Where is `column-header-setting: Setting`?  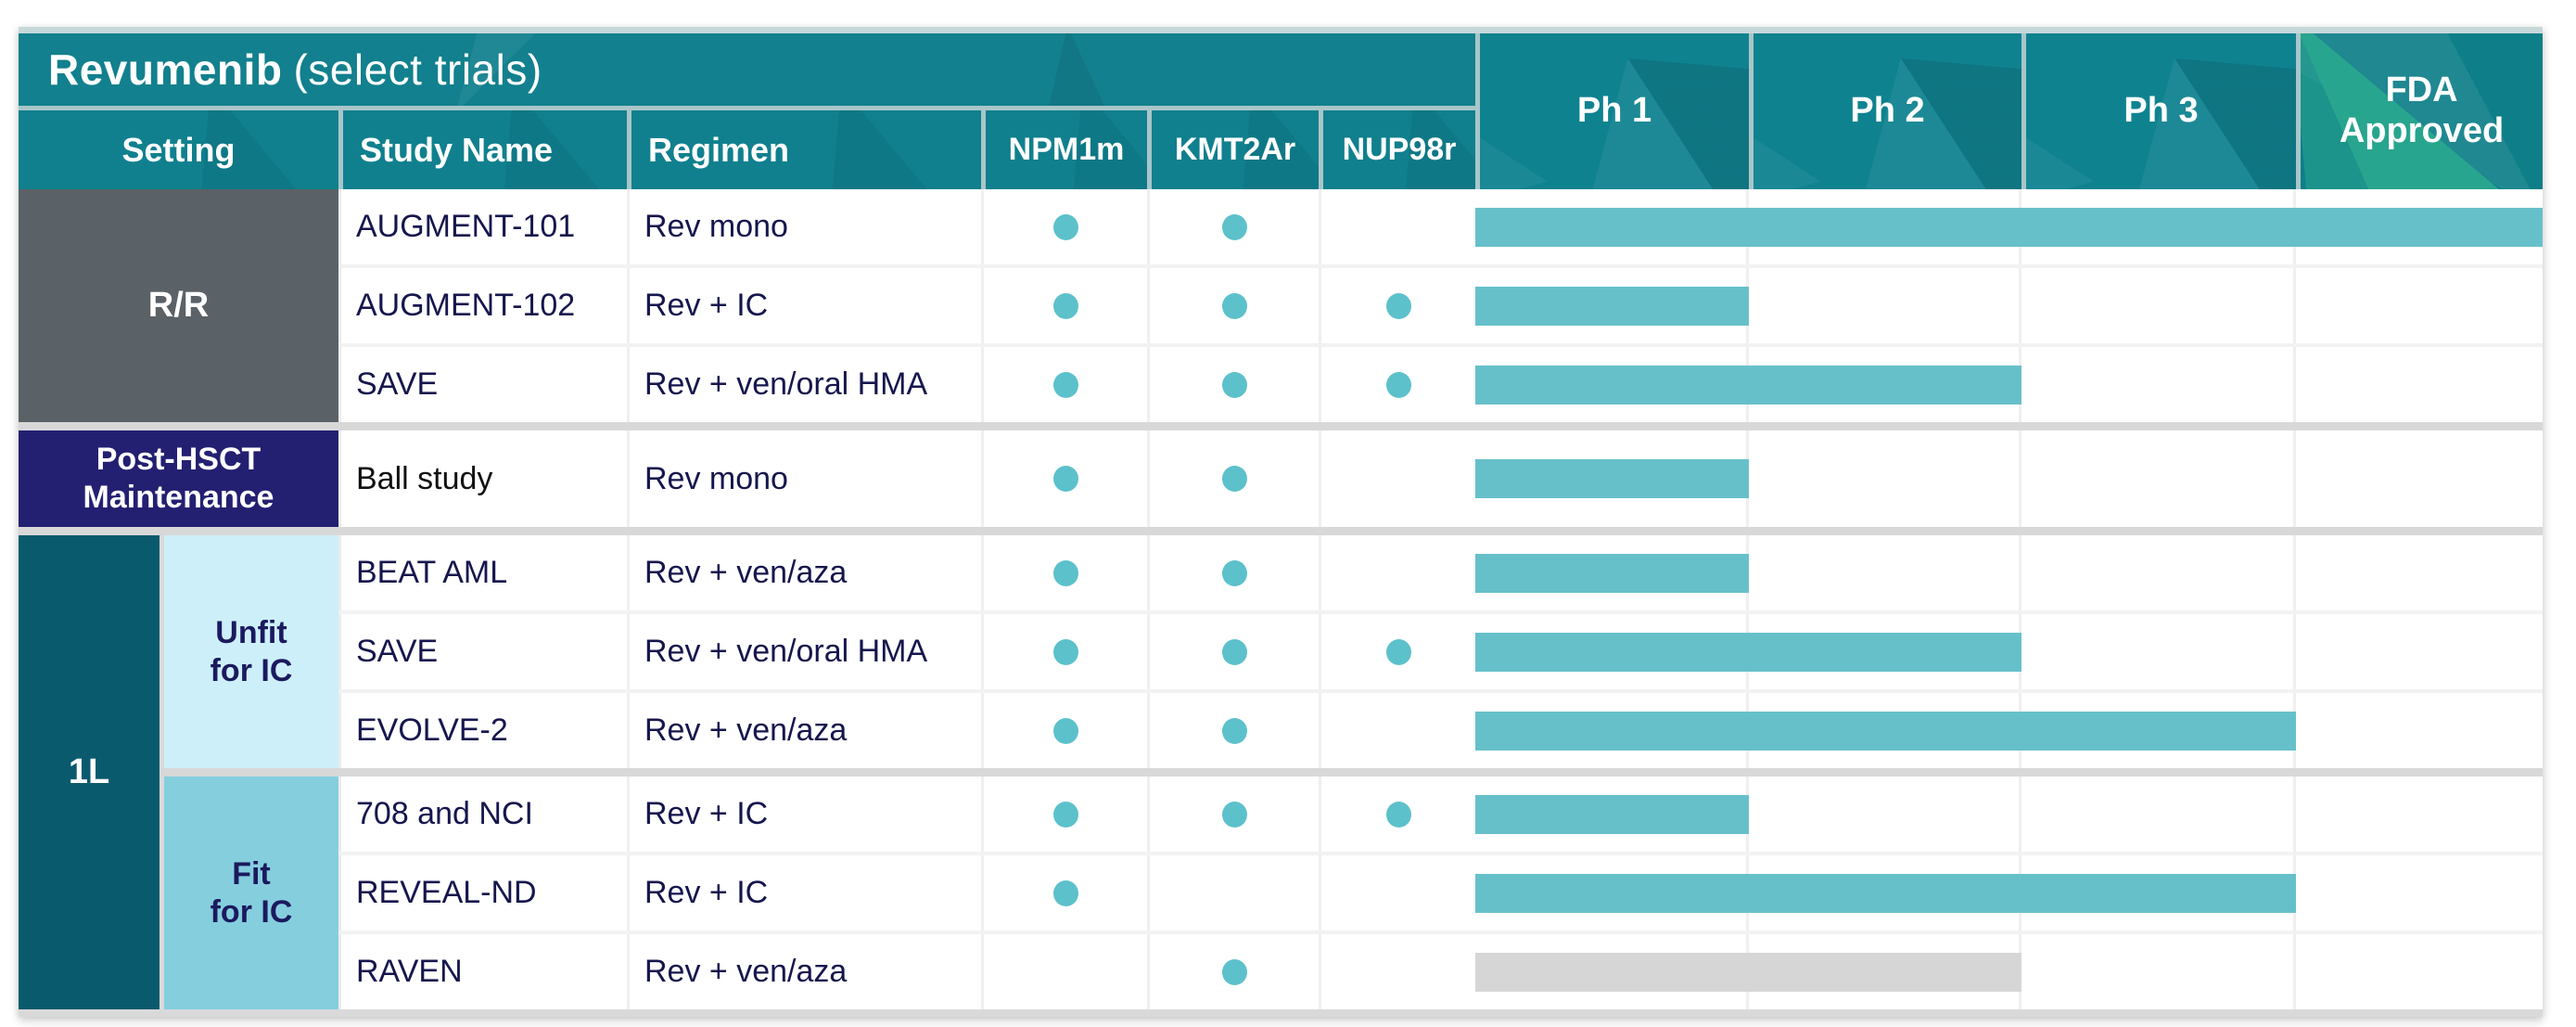 column-header-setting: Setting is located at coordinates (178, 149).